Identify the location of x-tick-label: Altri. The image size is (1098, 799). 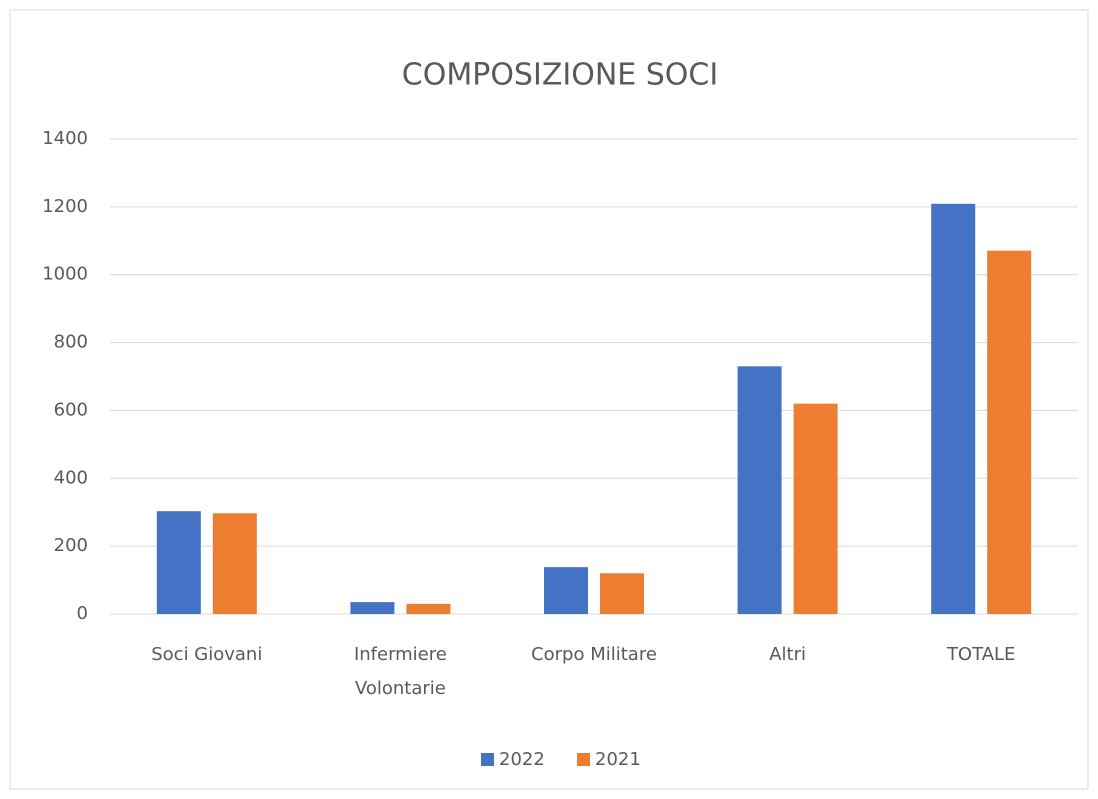
(787, 654).